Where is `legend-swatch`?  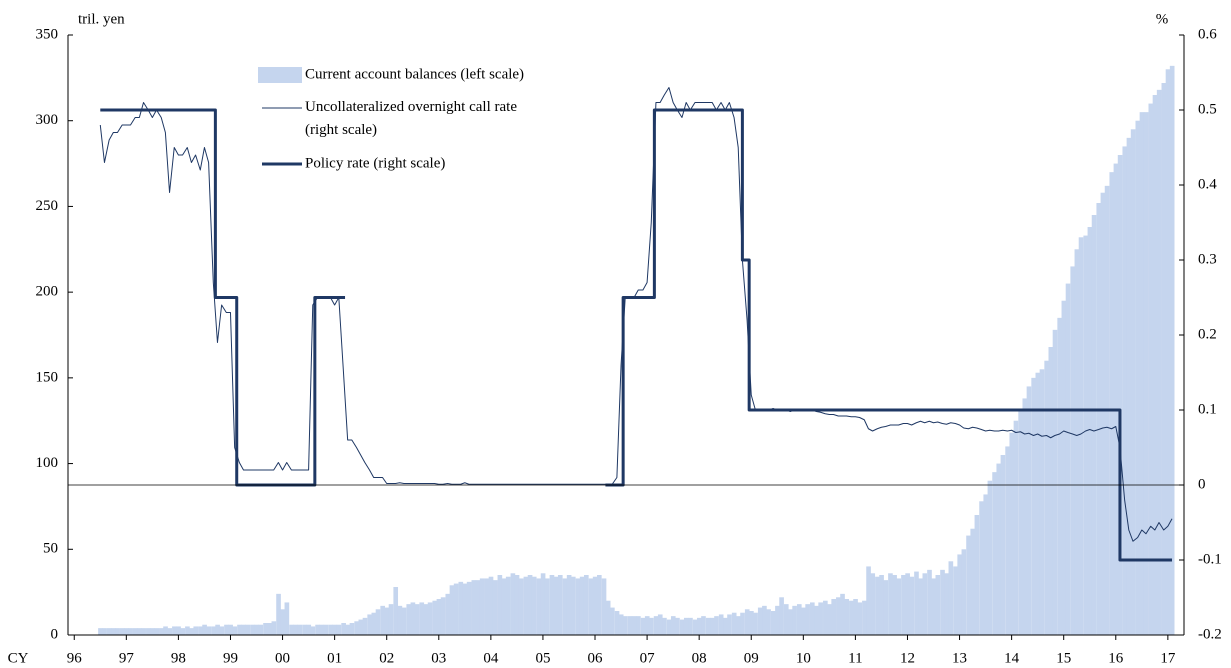
legend-swatch is located at coordinates (280, 75).